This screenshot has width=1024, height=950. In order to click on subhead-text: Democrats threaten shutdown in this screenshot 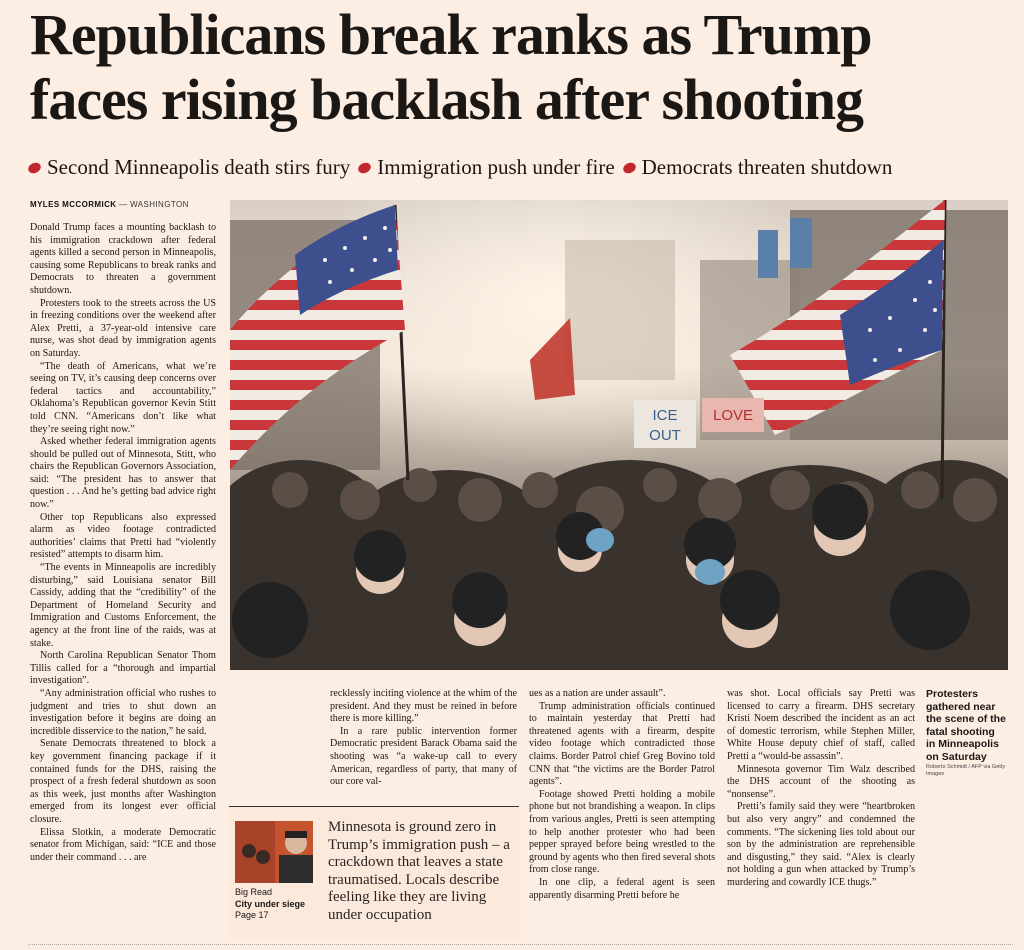, I will do `click(767, 167)`.